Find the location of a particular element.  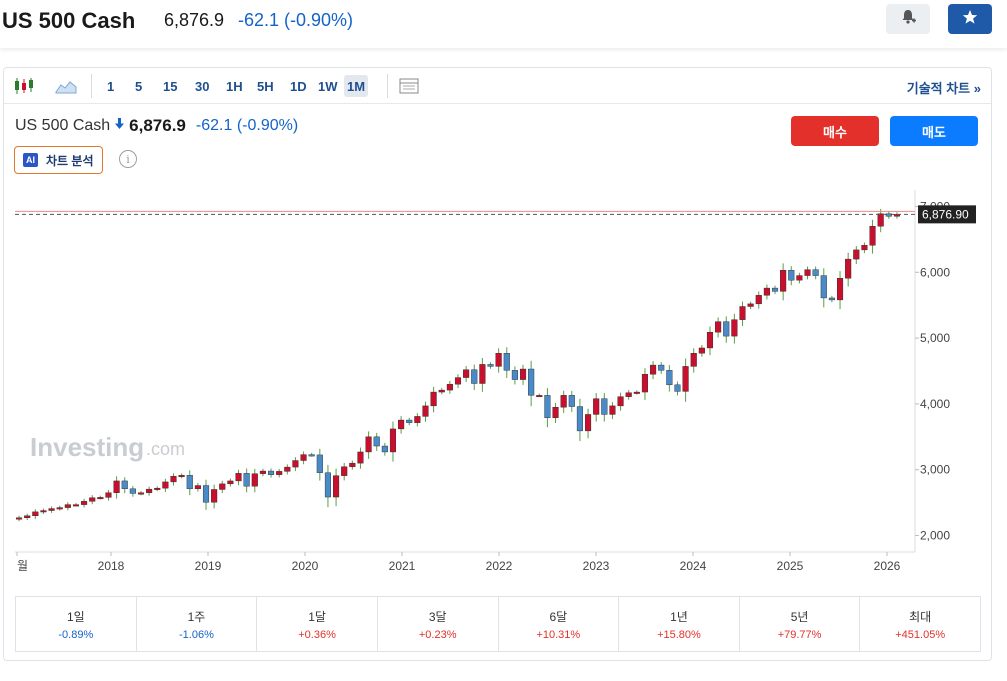

sell-button: 매도 is located at coordinates (934, 131).